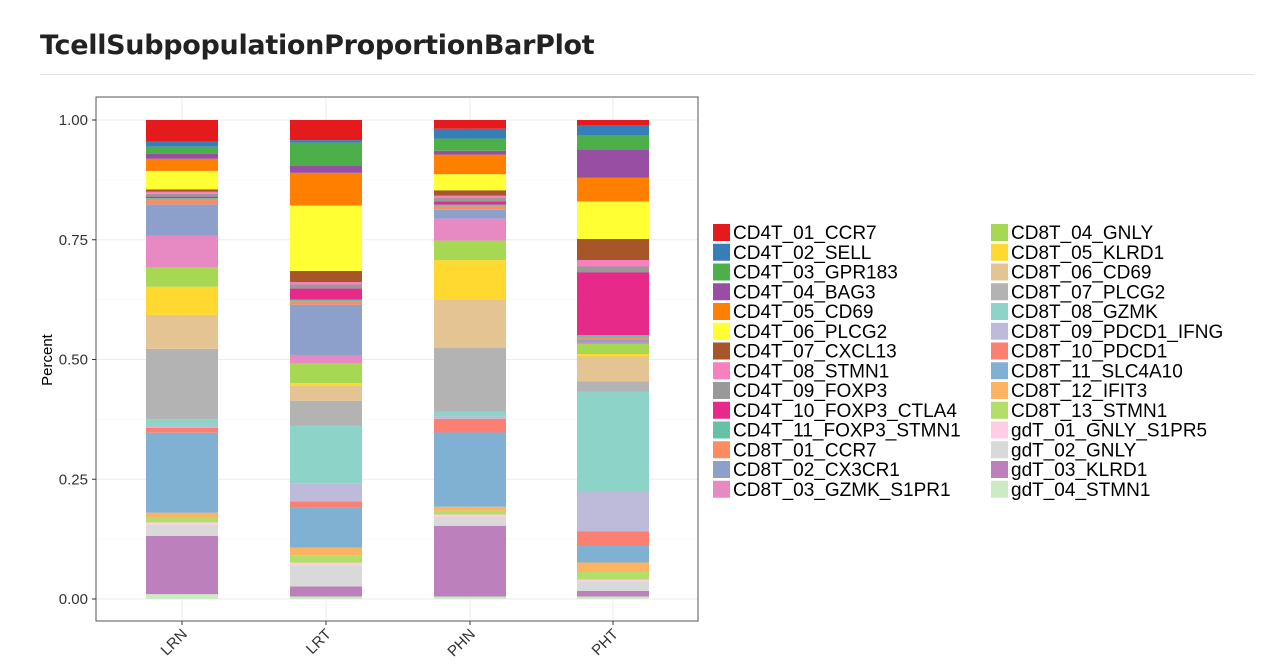 The height and width of the screenshot is (669, 1274). I want to click on y-tick-label: 0.00, so click(73, 599).